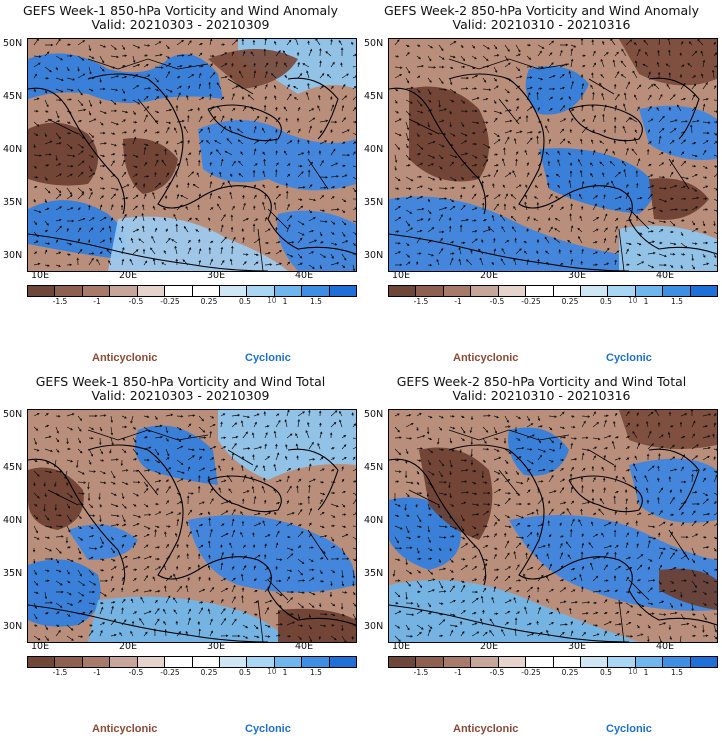 The width and height of the screenshot is (722, 742). Describe the element at coordinates (316, 291) in the screenshot. I see `colorbar-swatch` at that location.